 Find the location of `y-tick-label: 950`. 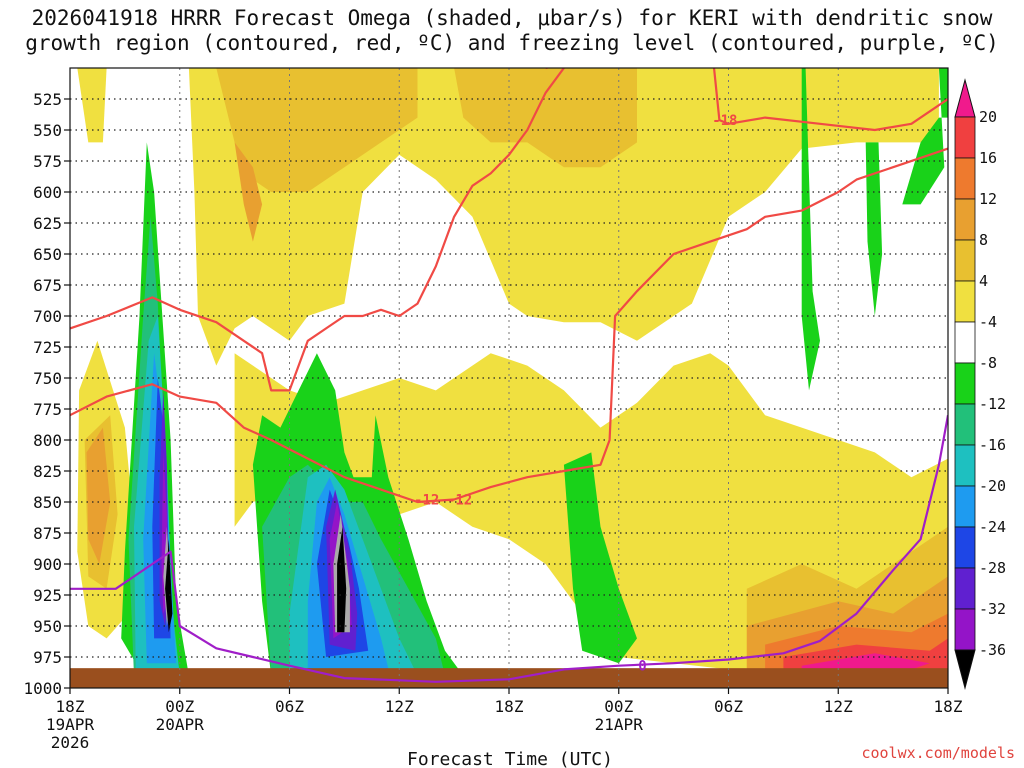

y-tick-label: 950 is located at coordinates (47, 626).